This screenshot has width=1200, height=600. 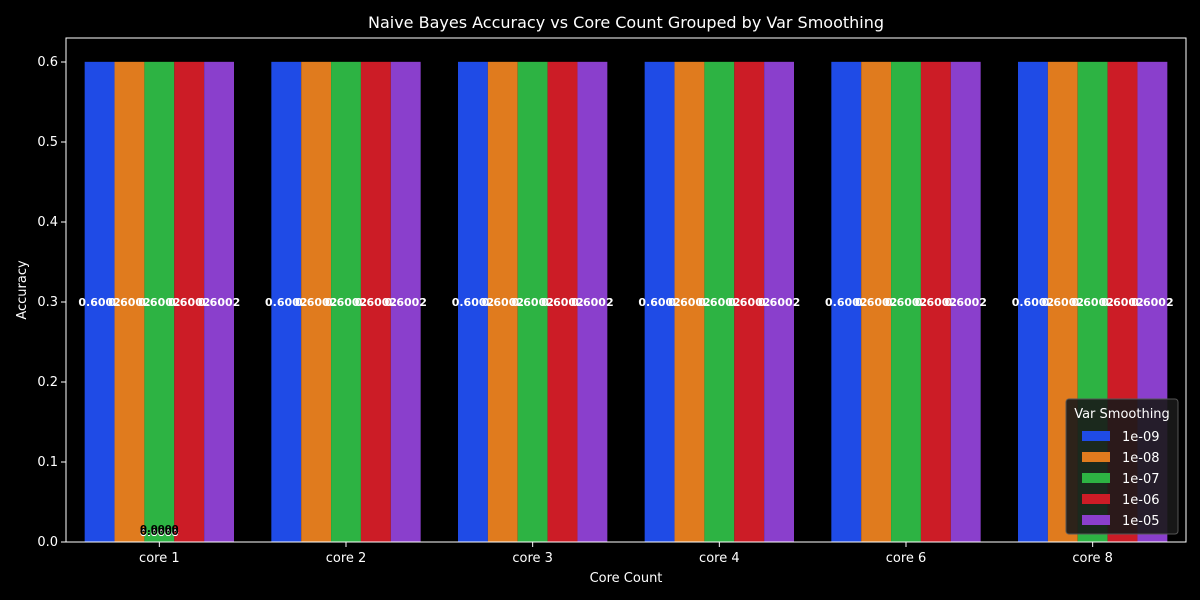 I want to click on y-tick-label: 0.0, so click(x=47, y=542).